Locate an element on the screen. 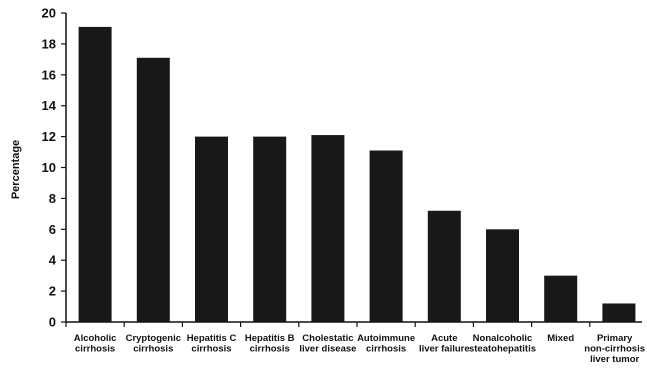 This screenshot has height=370, width=647. x-tick-label: Cholestatic liver disease is located at coordinates (327, 344).